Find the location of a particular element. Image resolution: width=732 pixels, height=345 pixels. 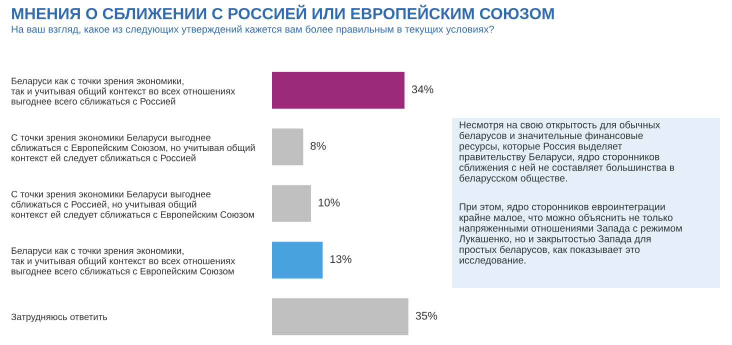

text: При этом, ядро сторонников евроинтеграции крайне малое, что можно объяснить не только напряженными отношениями Запада с режимом Лукашенко, но и закрытостью Запада для простых беларусов, как показывает это исследование. is located at coordinates (570, 234).